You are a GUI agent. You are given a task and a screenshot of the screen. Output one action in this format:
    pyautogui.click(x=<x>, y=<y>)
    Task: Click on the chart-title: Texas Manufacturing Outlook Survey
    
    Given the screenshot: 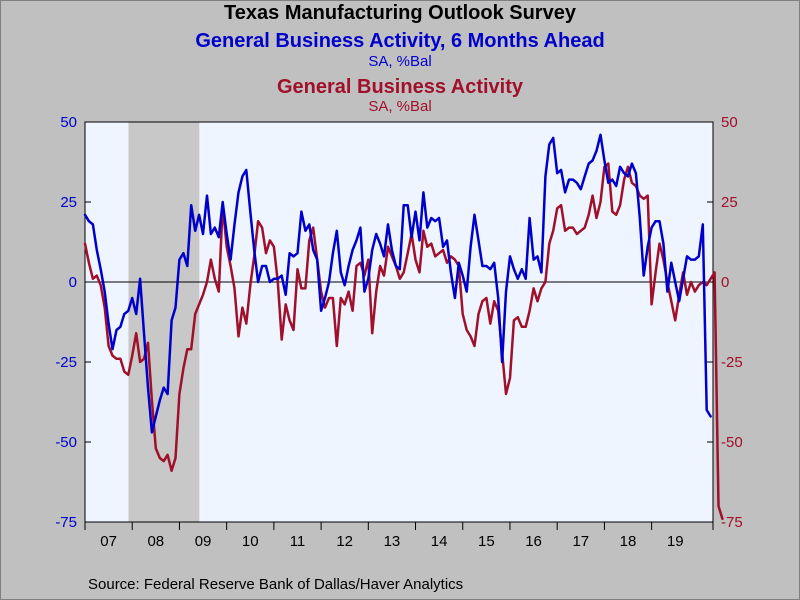 What is the action you would take?
    pyautogui.click(x=400, y=13)
    